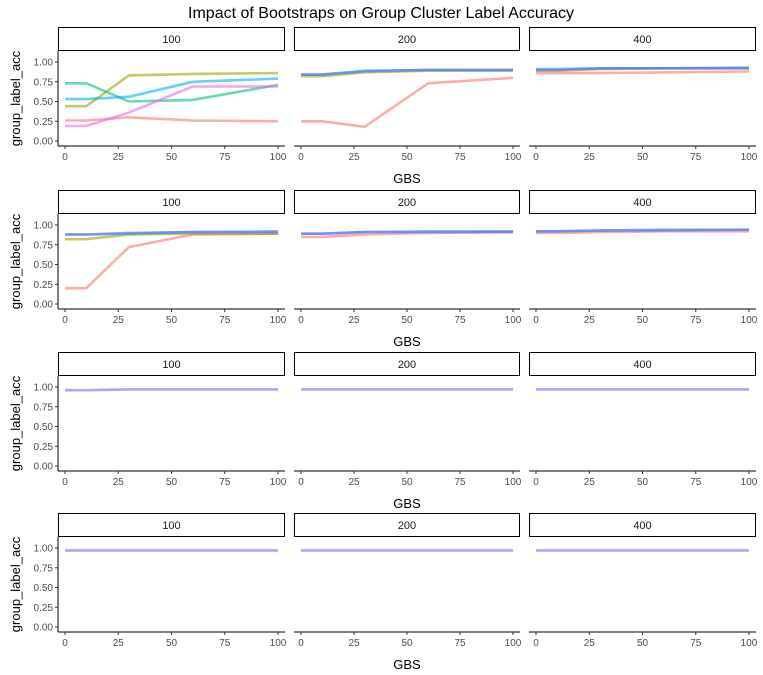 The image size is (763, 675). What do you see at coordinates (408, 420) in the screenshot?
I see `facet-panel-row3-200: 200 0 25 50 75 100` at bounding box center [408, 420].